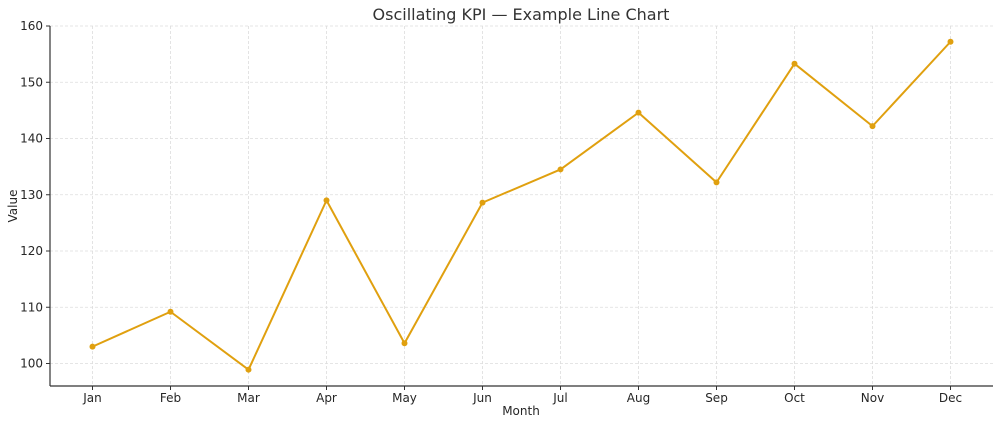 The height and width of the screenshot is (425, 1000). I want to click on data-point-aug, so click(638, 112).